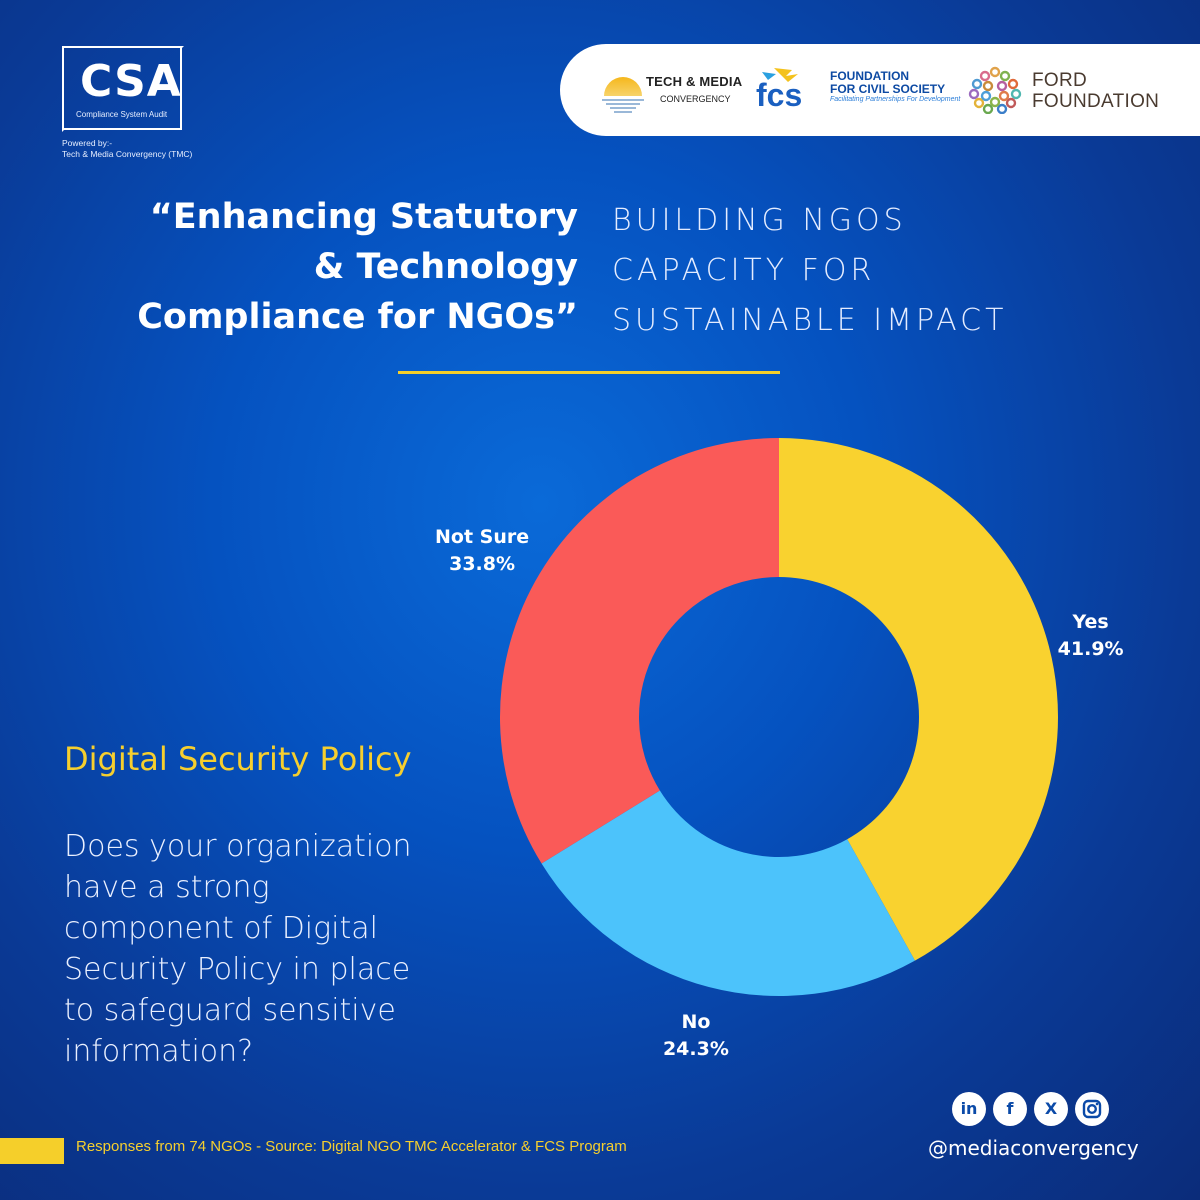  I want to click on donut-label-category: No, so click(696, 1022).